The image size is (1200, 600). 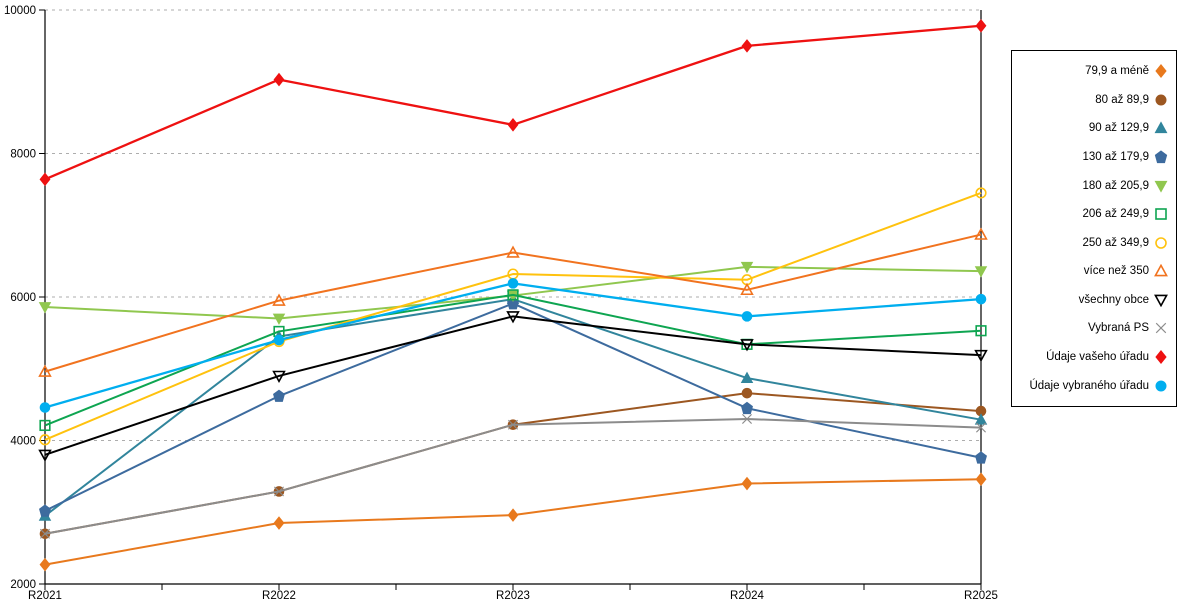 I want to click on legend-label: 250 až 349,9, so click(x=1115, y=242).